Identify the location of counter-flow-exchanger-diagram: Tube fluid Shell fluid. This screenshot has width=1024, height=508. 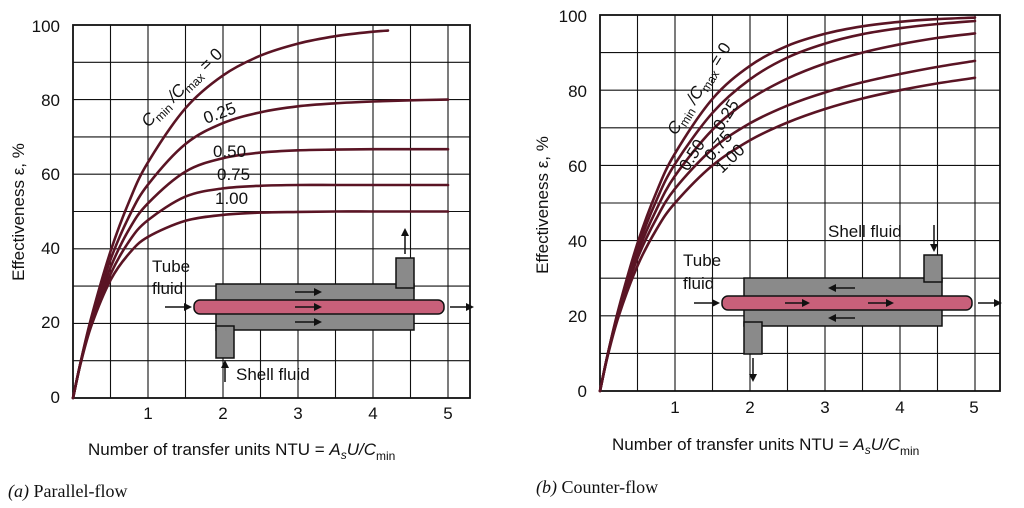
(842, 302).